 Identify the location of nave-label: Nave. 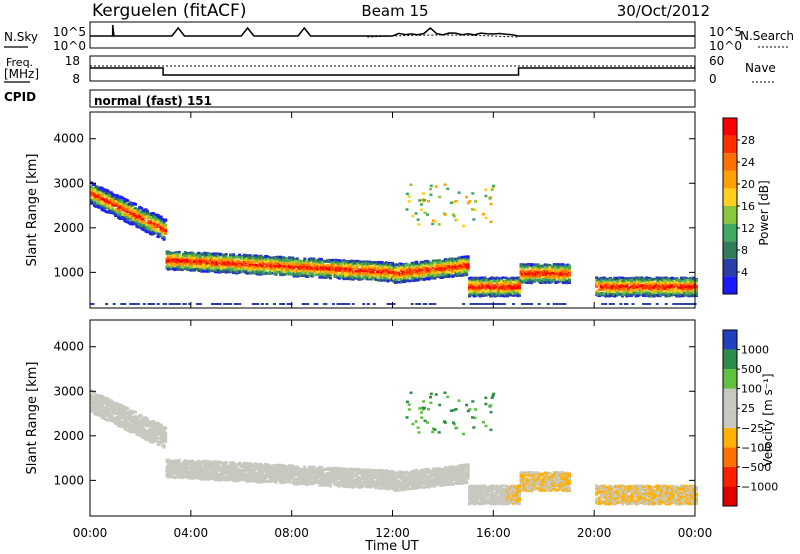
(760, 68).